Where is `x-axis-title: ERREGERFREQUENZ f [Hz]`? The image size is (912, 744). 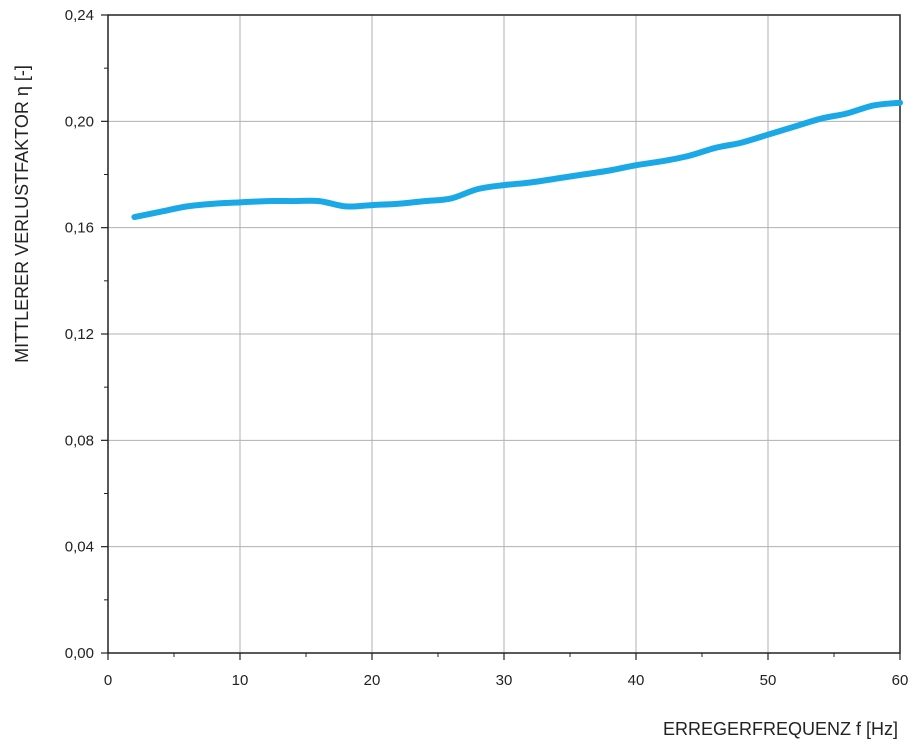
x-axis-title: ERREGERFREQUENZ f [Hz] is located at coordinates (780, 729).